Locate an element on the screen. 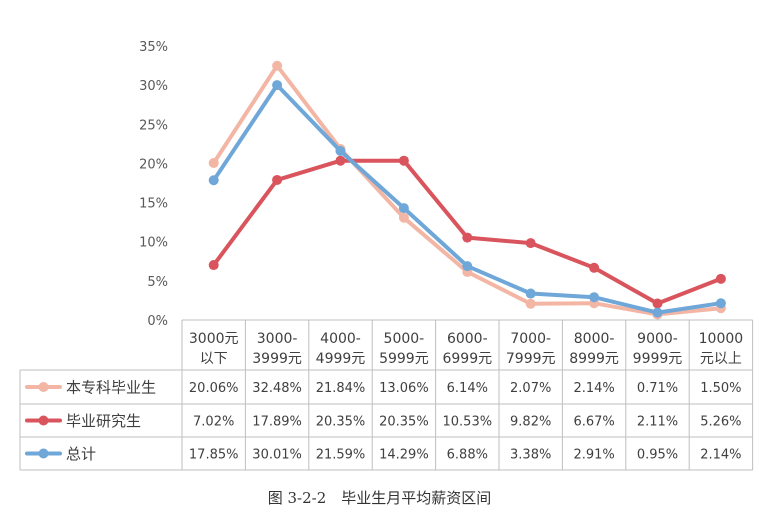 The width and height of the screenshot is (759, 514). data-label: 0.71% is located at coordinates (657, 388).